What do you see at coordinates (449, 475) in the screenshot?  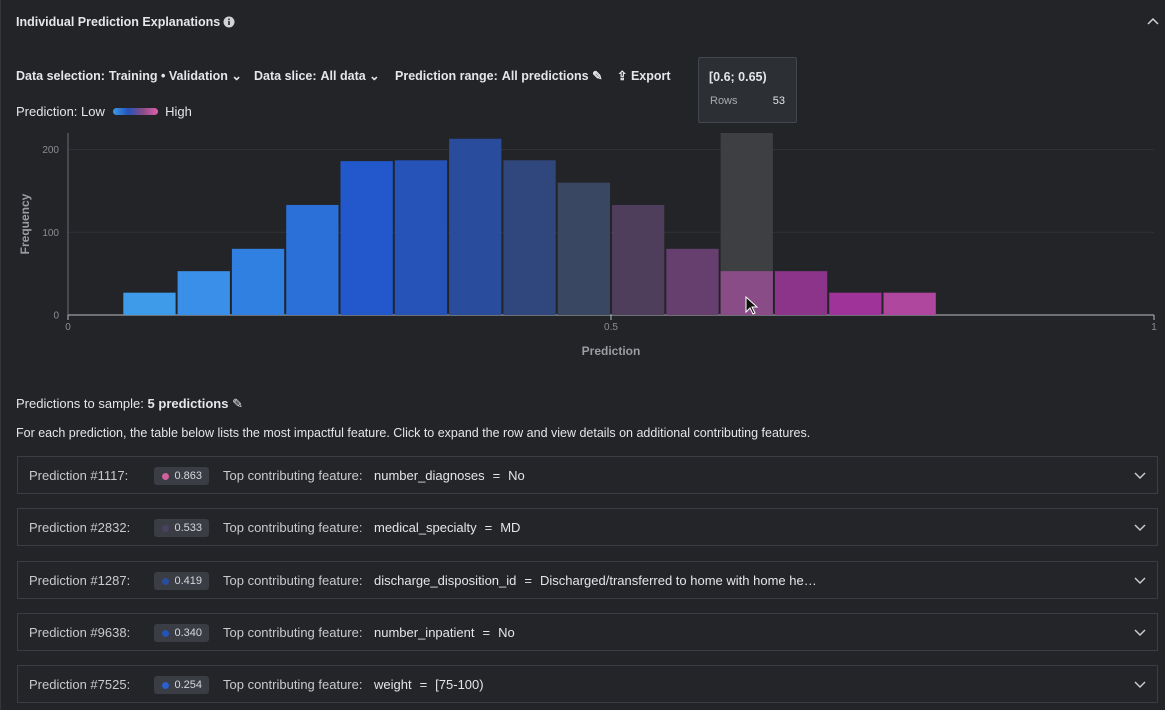 I see `feature-expression: number_diagnoses = No` at bounding box center [449, 475].